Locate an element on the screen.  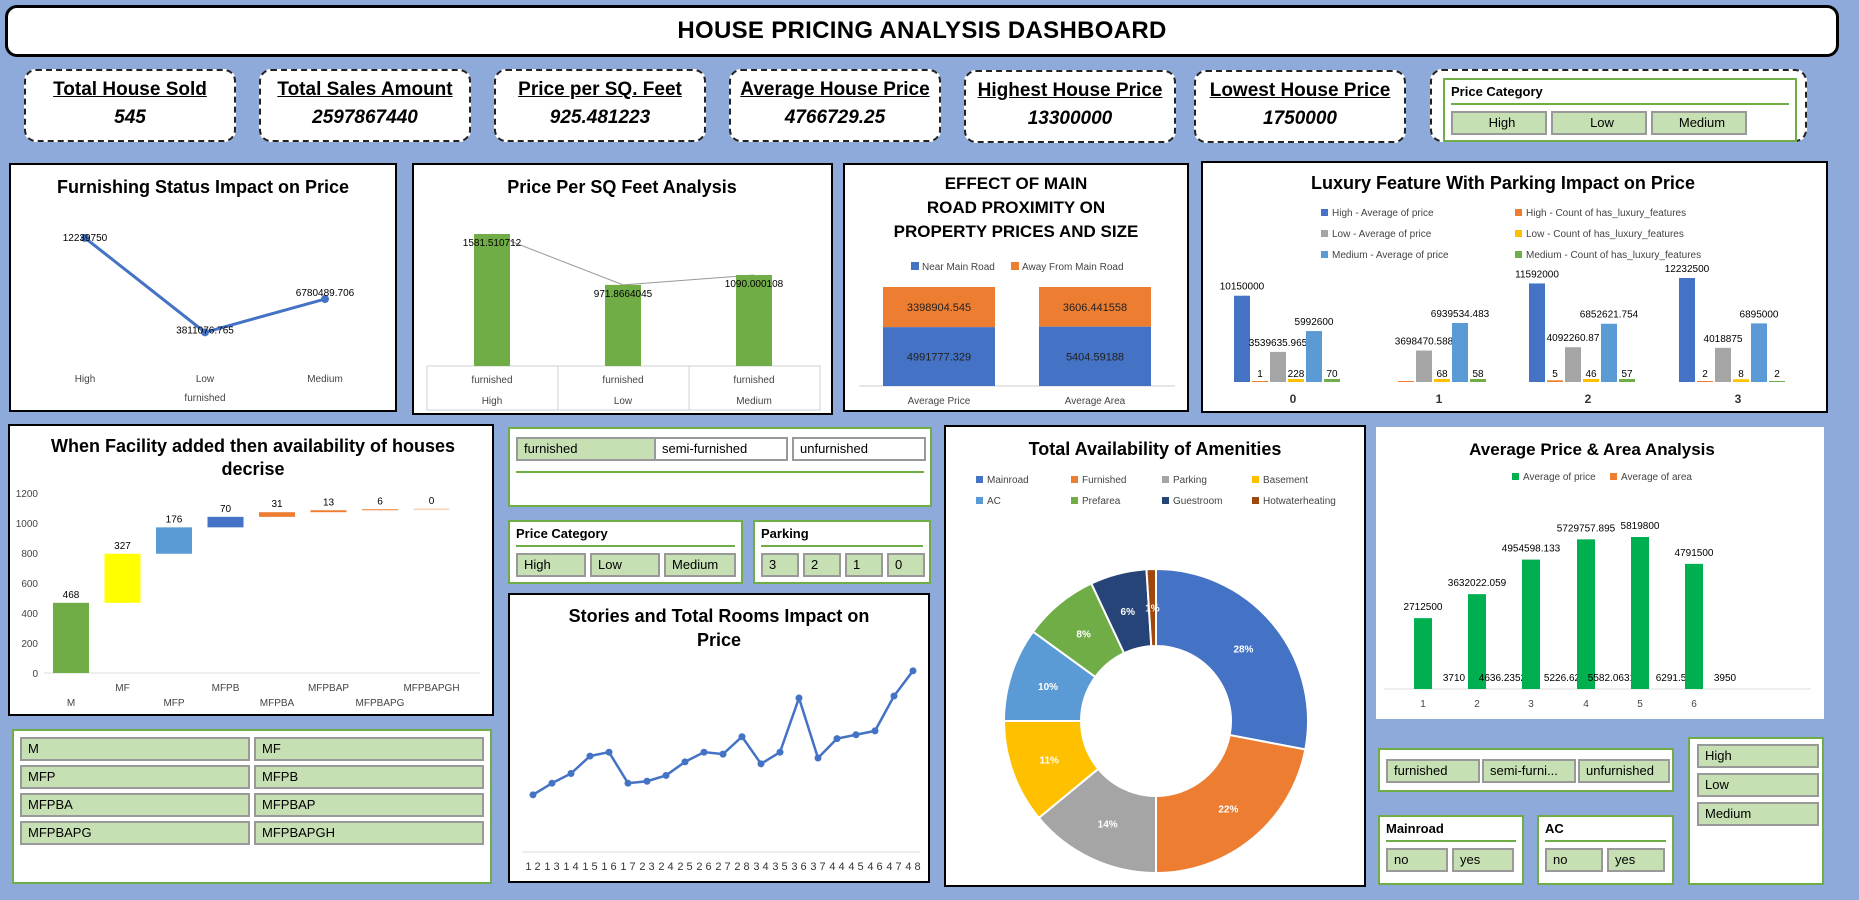
x-tick-label: 4 8 is located at coordinates (912, 867).